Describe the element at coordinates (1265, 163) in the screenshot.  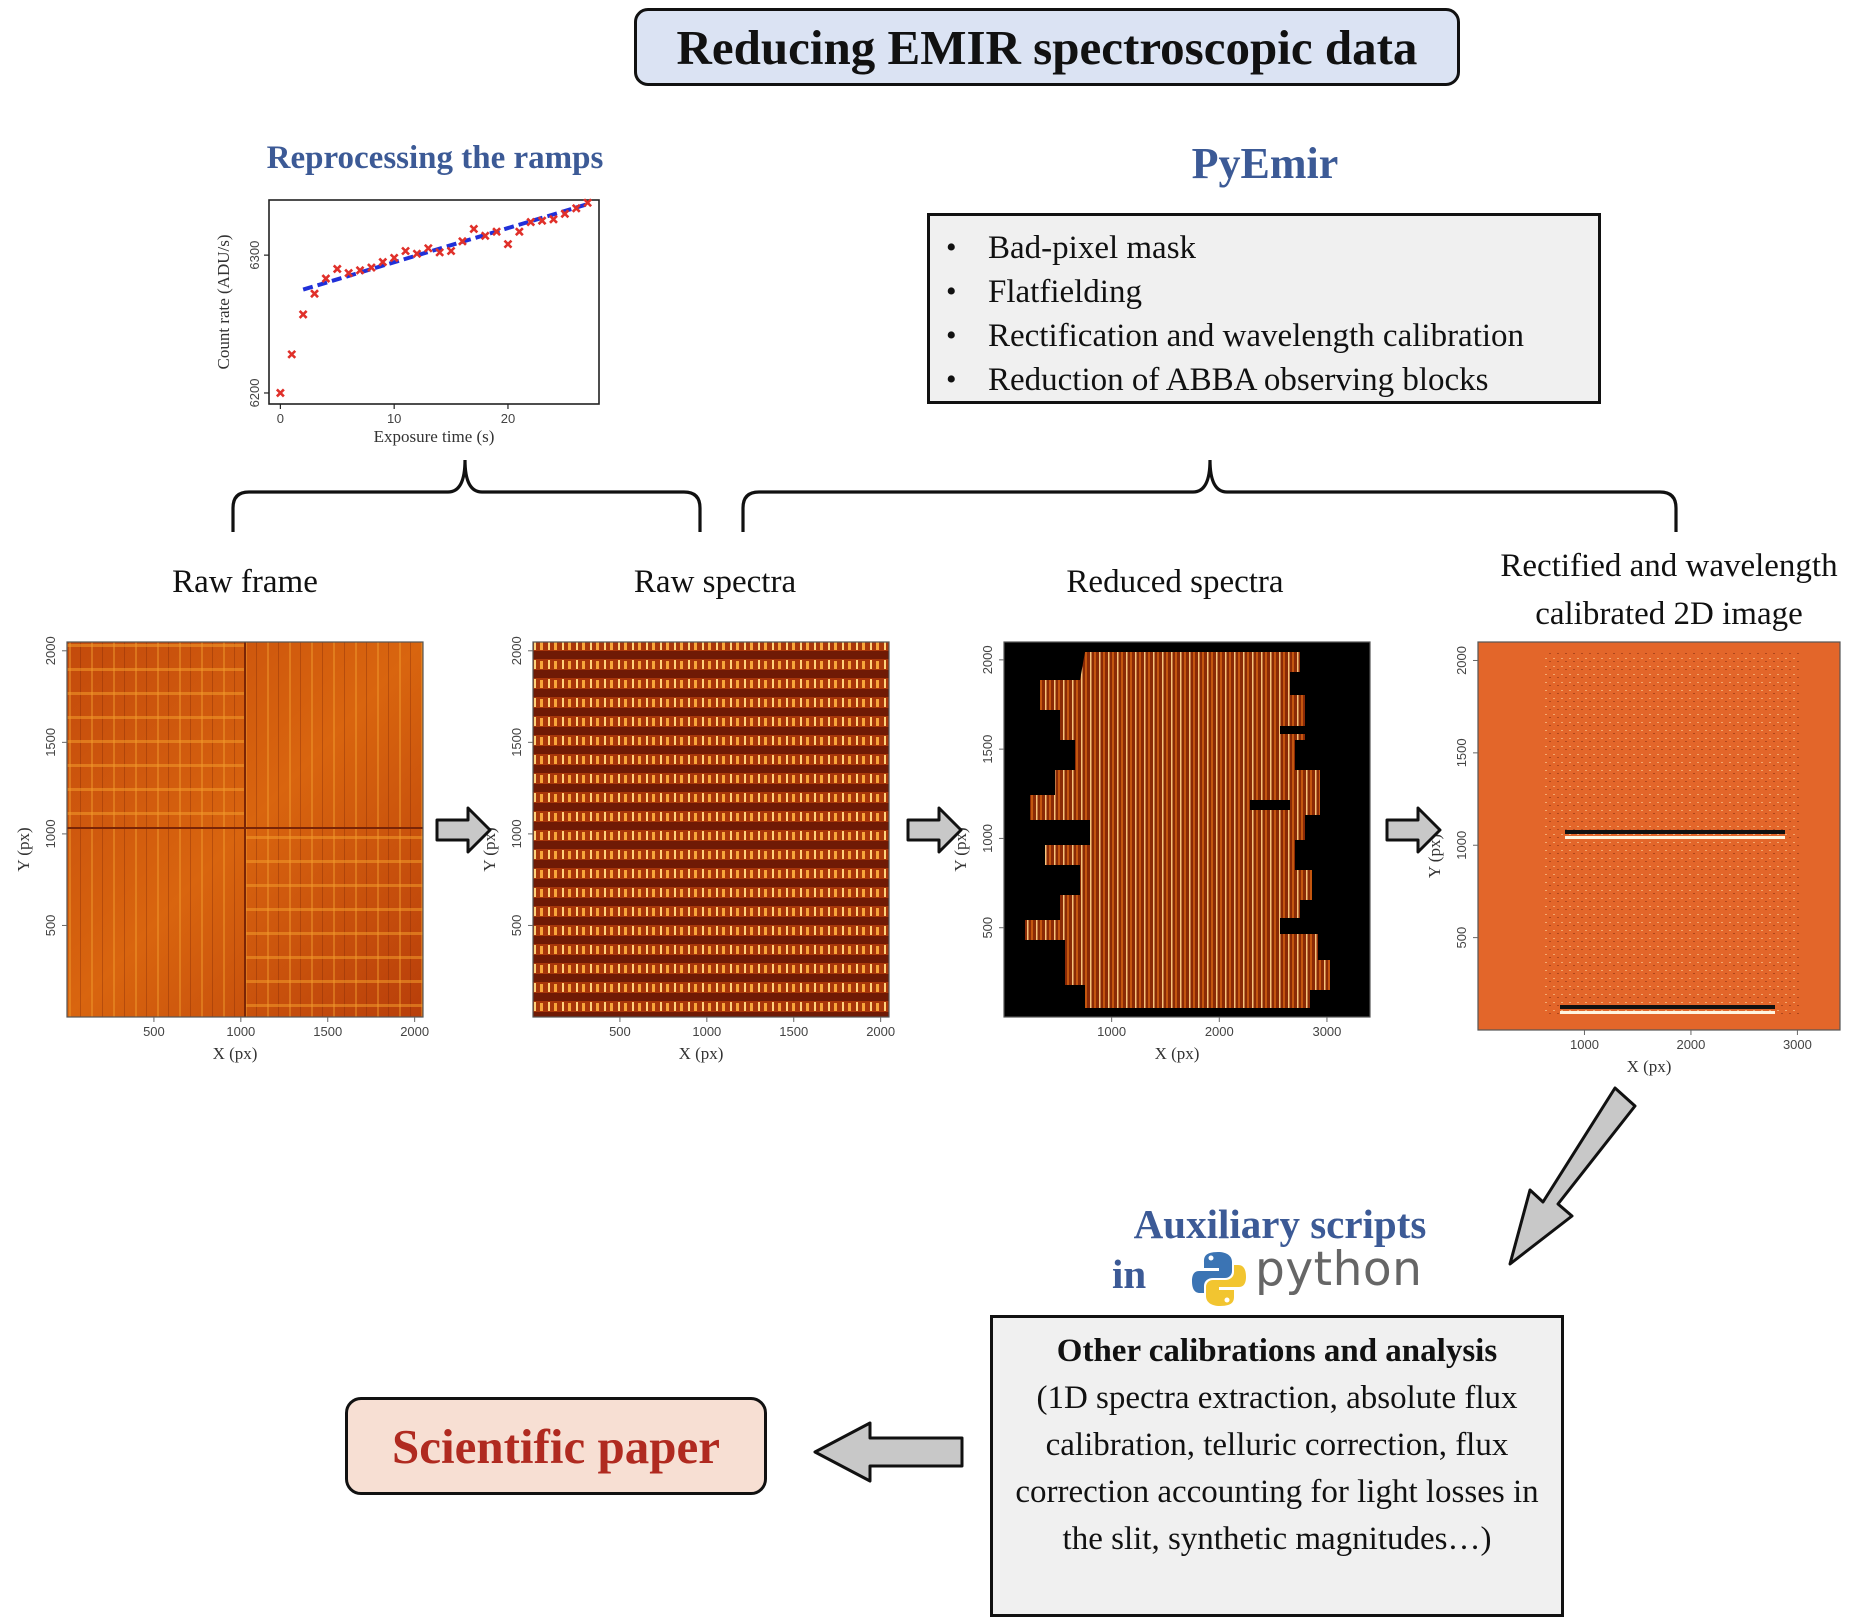
I see `pyemir-heading: PyEmir` at that location.